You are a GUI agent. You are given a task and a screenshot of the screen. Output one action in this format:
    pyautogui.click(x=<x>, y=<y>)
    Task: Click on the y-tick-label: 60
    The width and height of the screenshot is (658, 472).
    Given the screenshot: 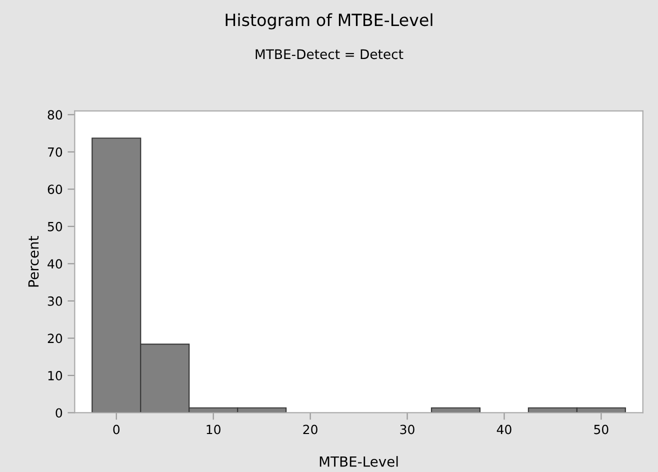 What is the action you would take?
    pyautogui.click(x=55, y=189)
    